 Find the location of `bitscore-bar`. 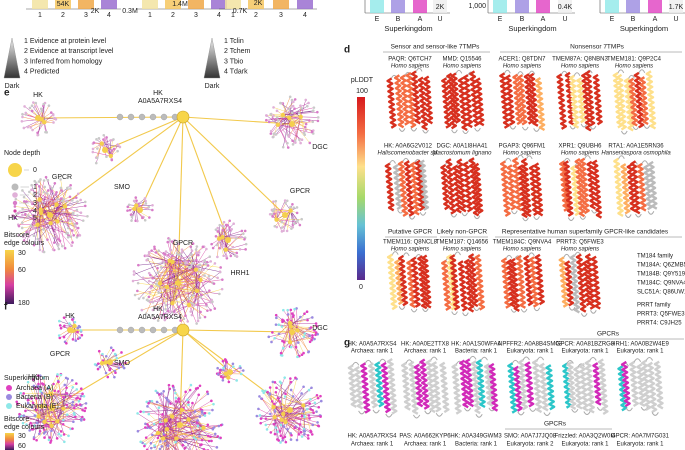

bitscore-bar is located at coordinates (9, 441).